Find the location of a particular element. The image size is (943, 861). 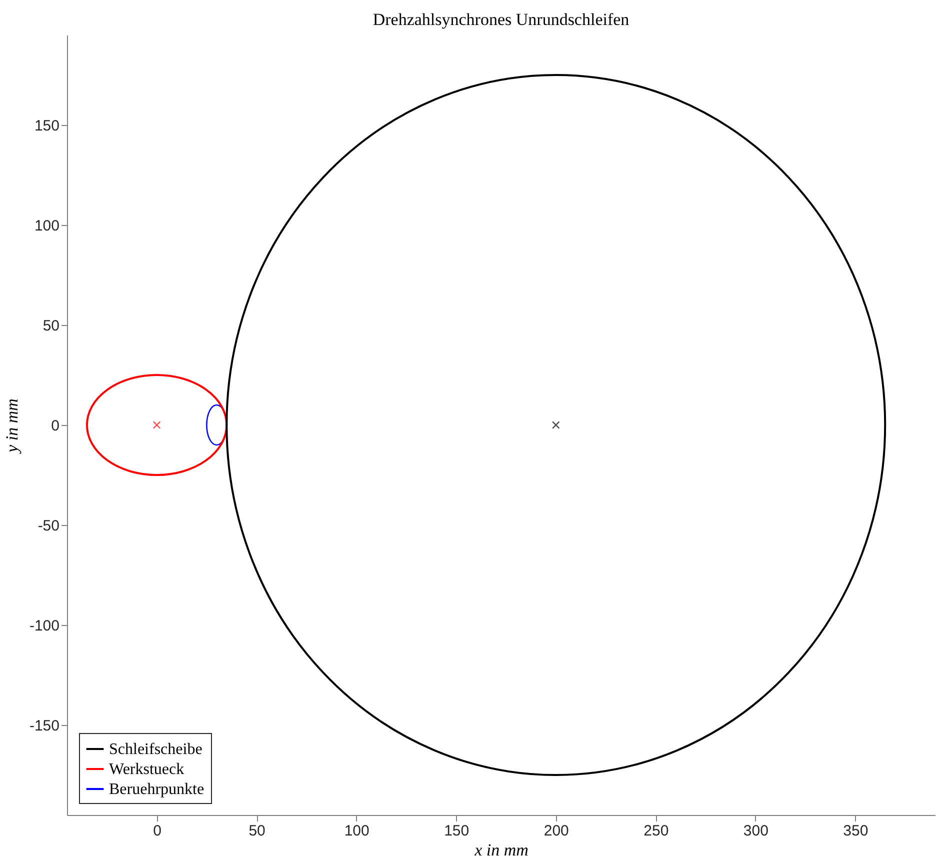

chart-title: Drehzahlsynchrones Unrundschleifen is located at coordinates (501, 19).